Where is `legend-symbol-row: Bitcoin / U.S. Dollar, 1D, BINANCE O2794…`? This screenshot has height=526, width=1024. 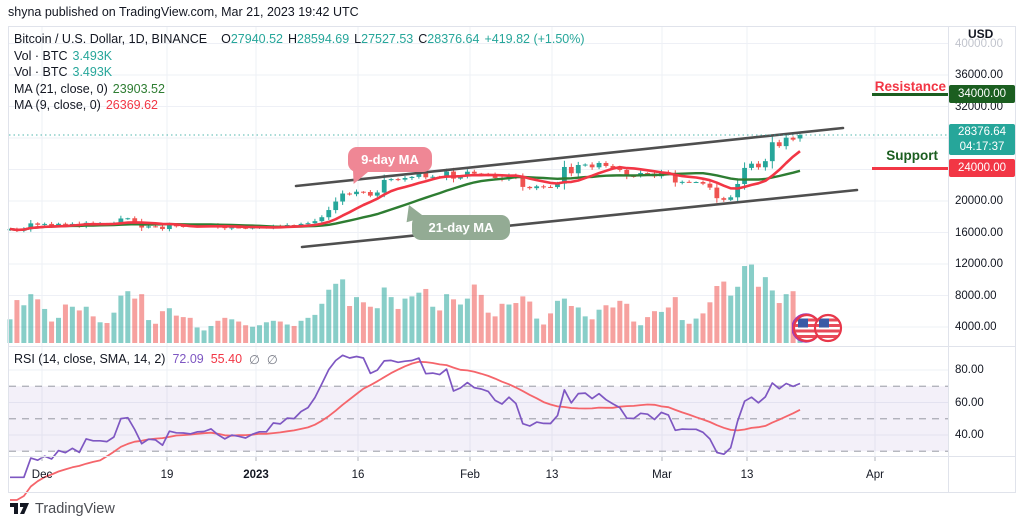
legend-symbol-row: Bitcoin / U.S. Dollar, 1D, BINANCE O2794… is located at coordinates (299, 39).